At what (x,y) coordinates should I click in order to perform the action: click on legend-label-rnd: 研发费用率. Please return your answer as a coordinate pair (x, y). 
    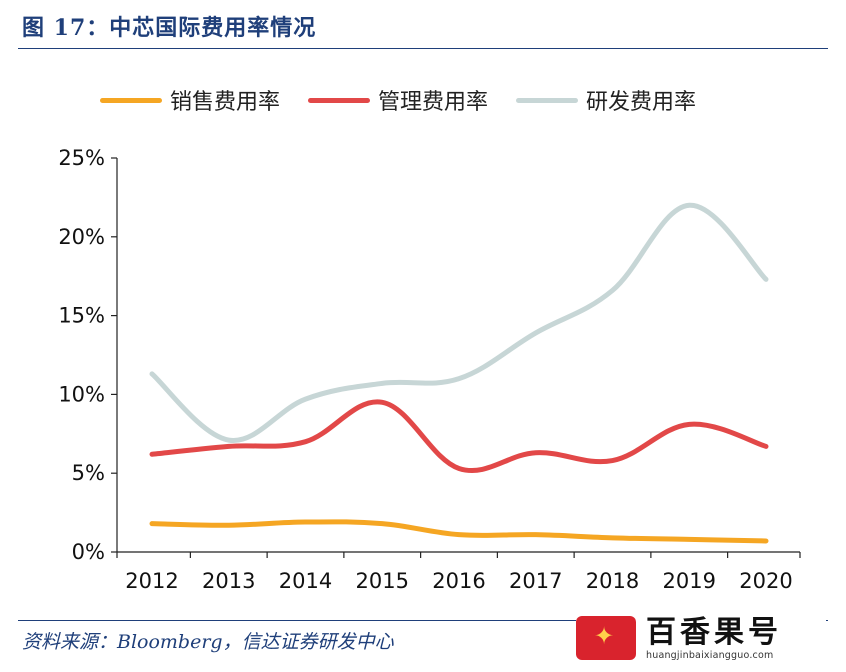
    Looking at the image, I should click on (641, 102).